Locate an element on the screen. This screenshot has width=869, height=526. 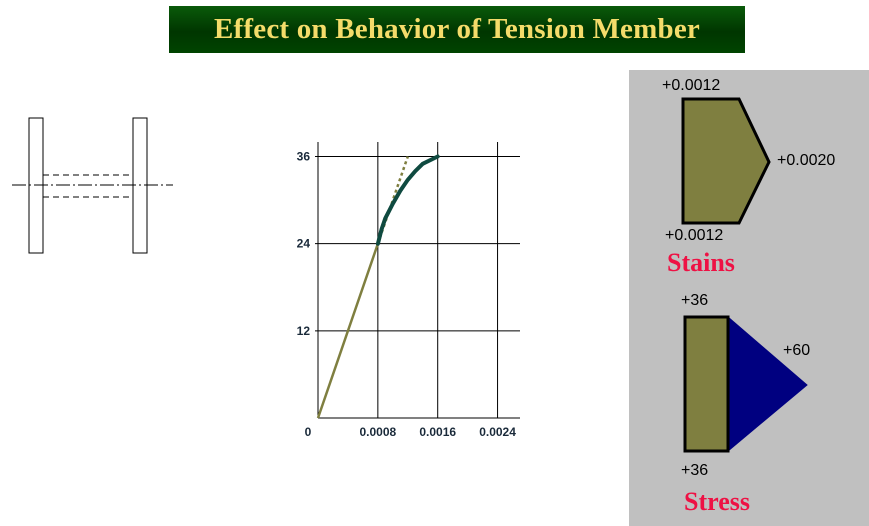
series-linear-elastic is located at coordinates (348, 331).